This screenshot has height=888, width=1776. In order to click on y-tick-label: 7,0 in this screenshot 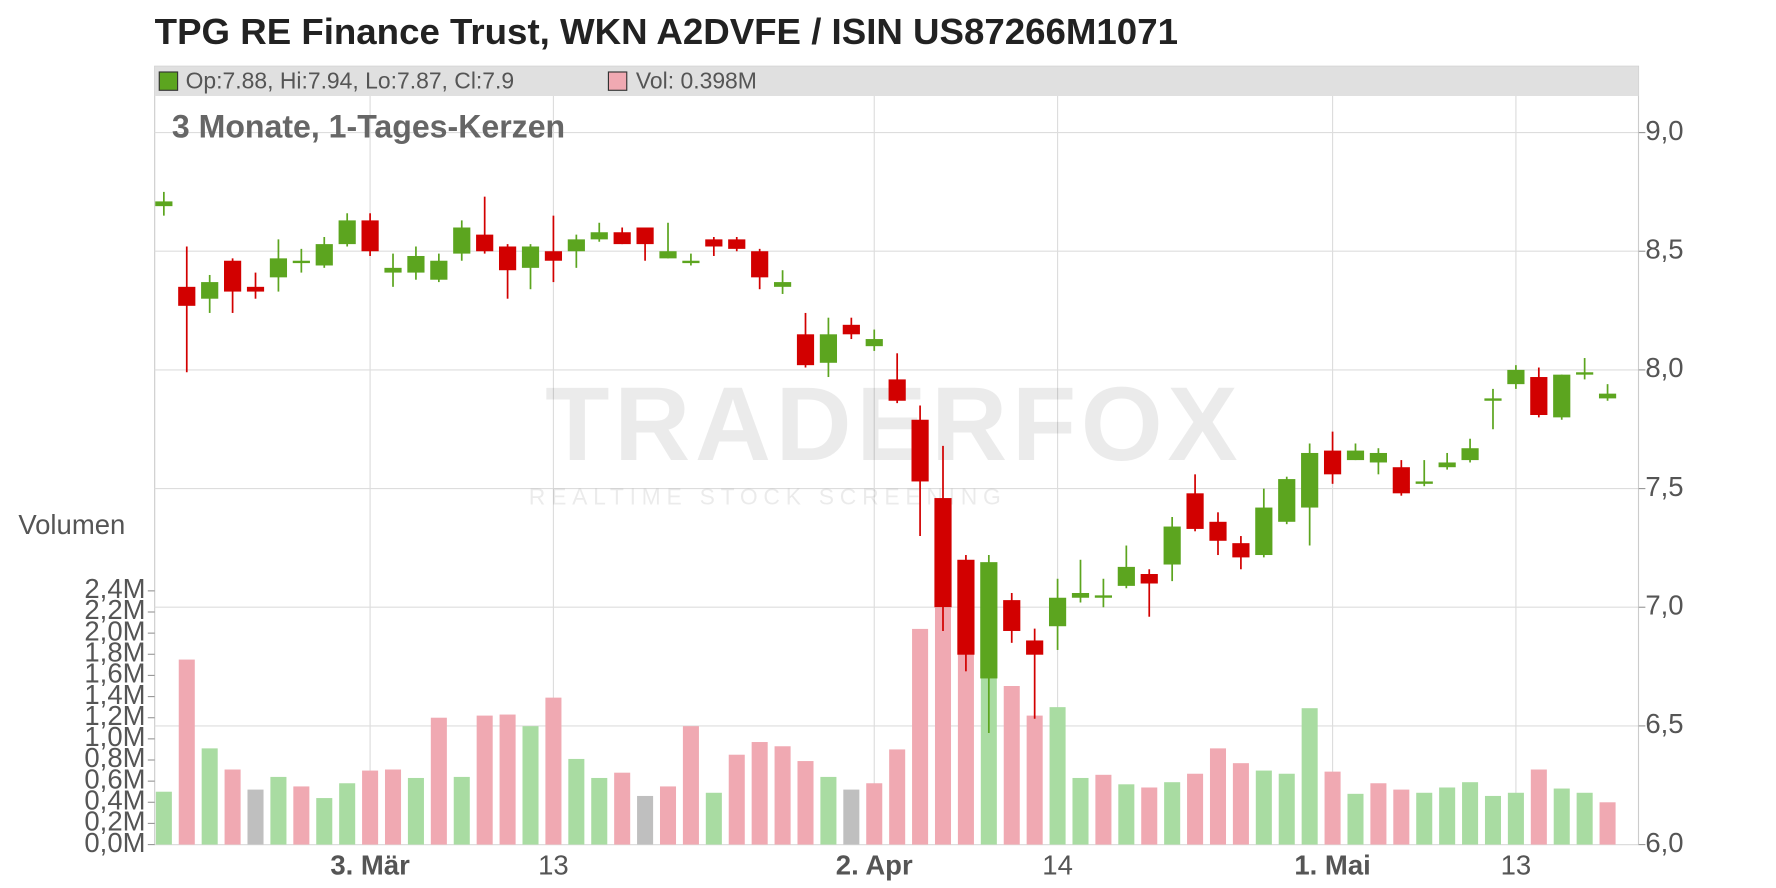, I will do `click(1664, 605)`.